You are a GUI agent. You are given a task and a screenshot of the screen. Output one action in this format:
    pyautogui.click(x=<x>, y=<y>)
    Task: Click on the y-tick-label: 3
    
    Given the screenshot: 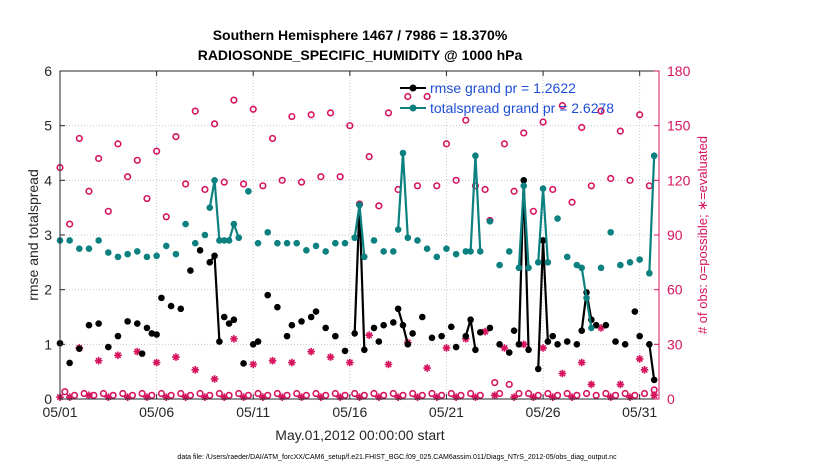 What is the action you would take?
    pyautogui.click(x=48, y=235)
    